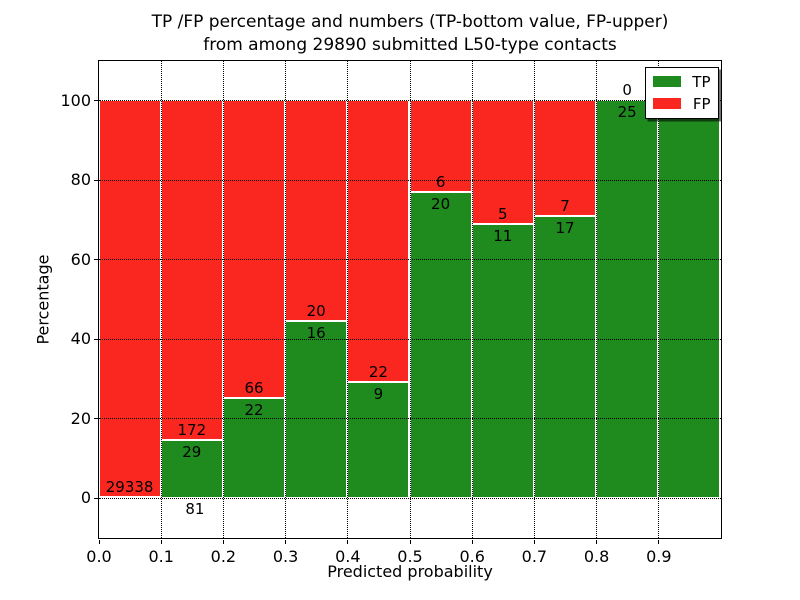  I want to click on fp-count-label: 66, so click(254, 388).